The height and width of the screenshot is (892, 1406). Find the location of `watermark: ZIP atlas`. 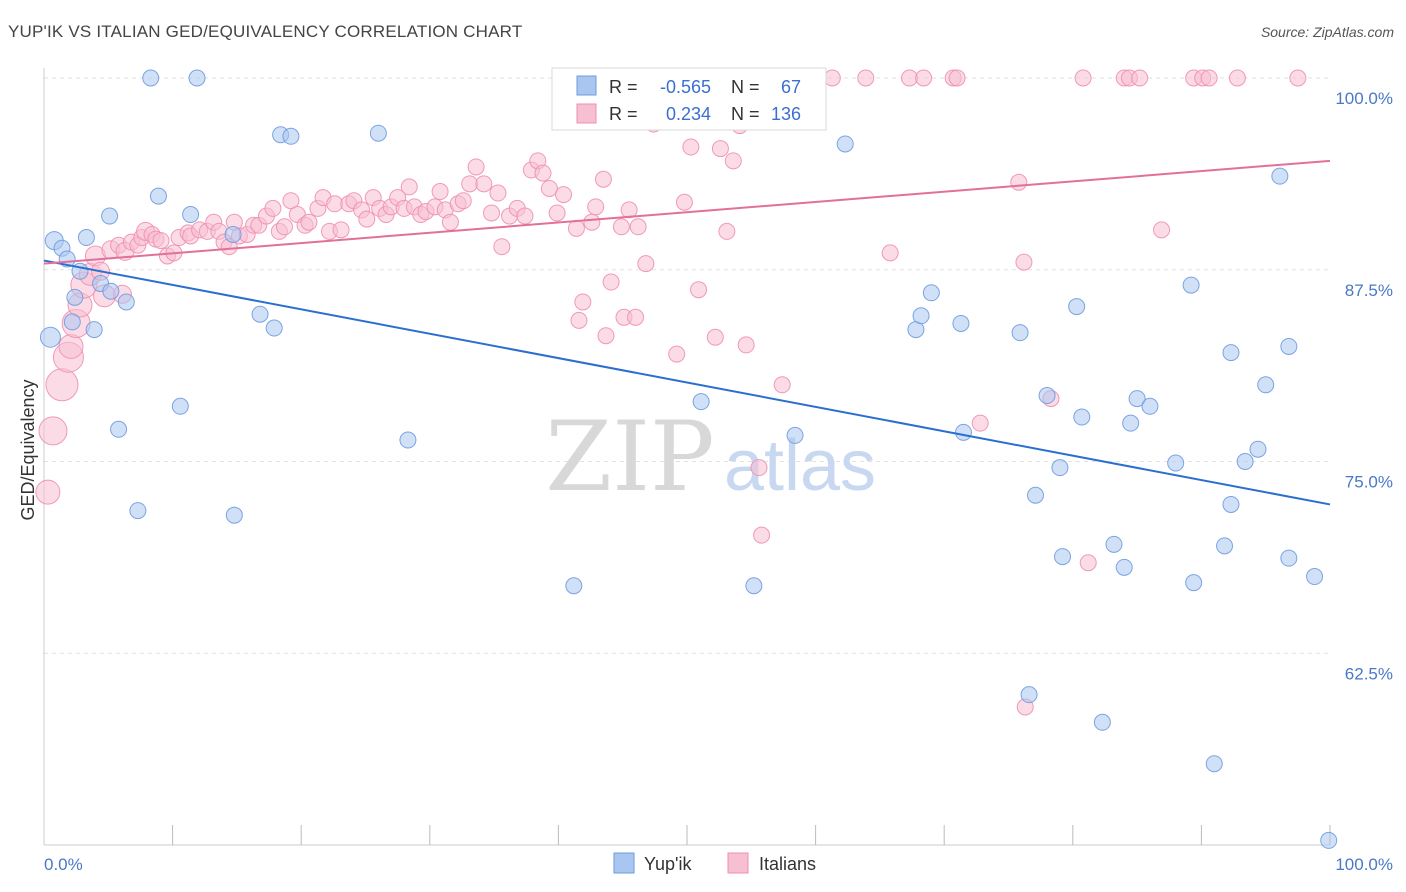

watermark: ZIP atlas is located at coordinates (710, 457).